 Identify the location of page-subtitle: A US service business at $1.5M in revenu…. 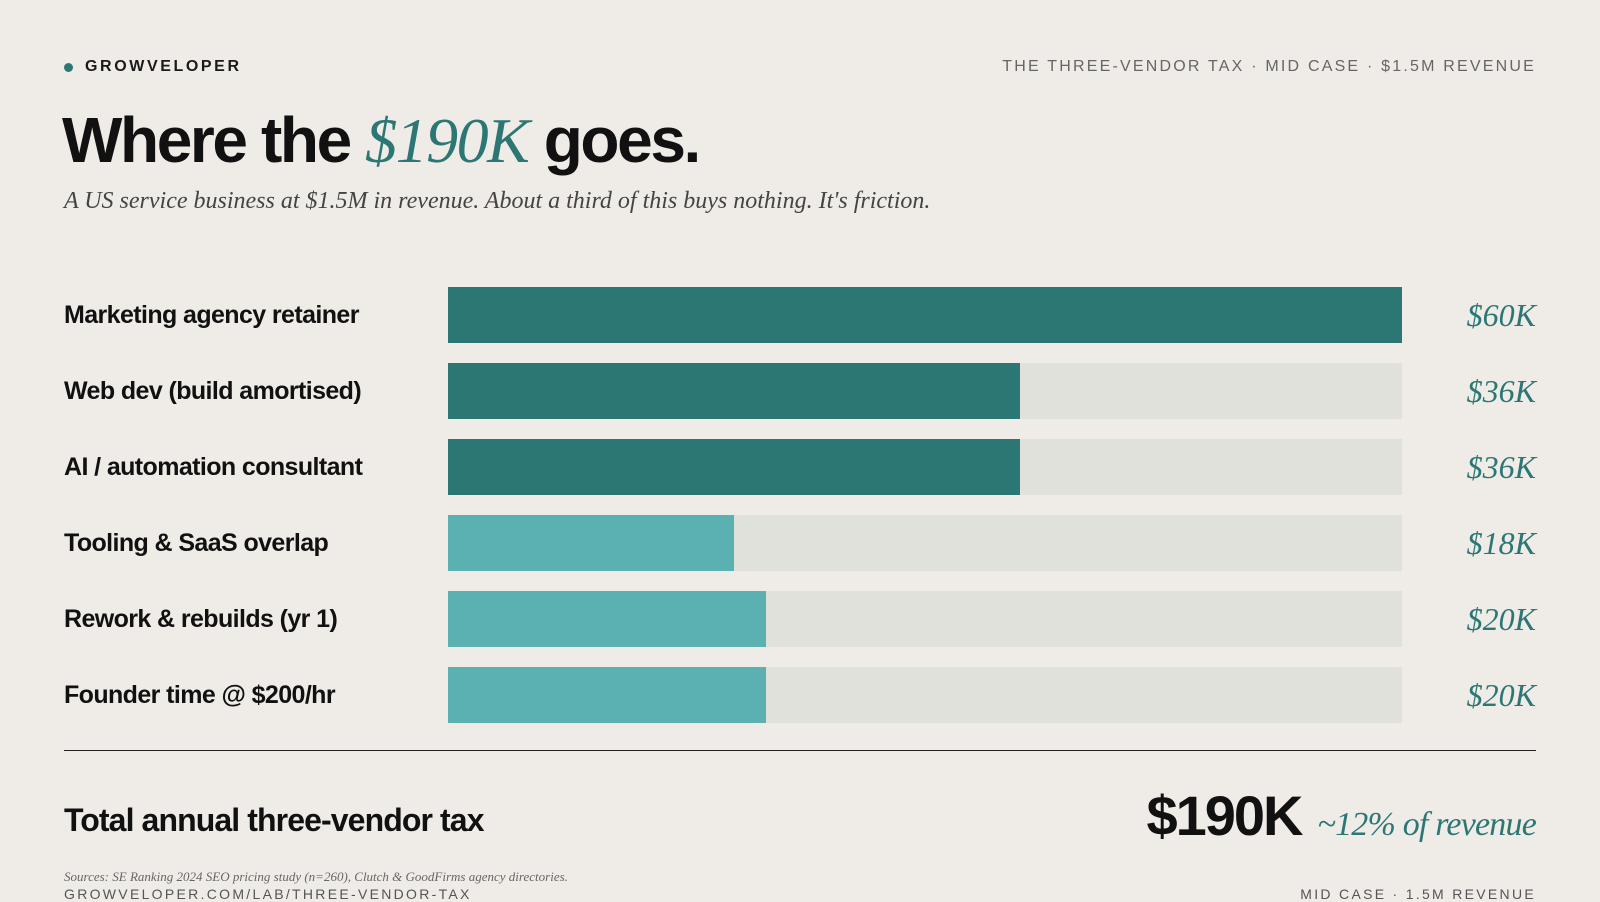
(497, 201).